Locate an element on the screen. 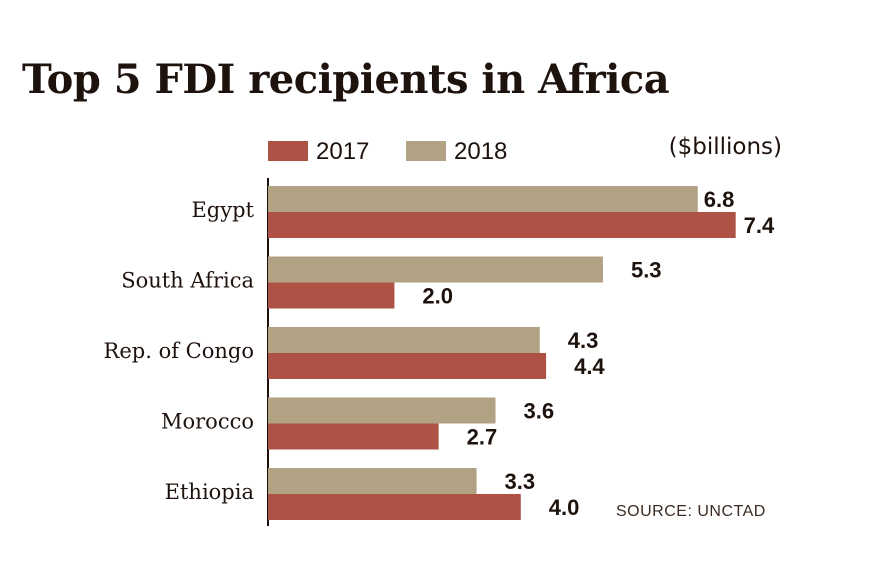  value-label-2017-ethiopia: 4.0 is located at coordinates (564, 507).